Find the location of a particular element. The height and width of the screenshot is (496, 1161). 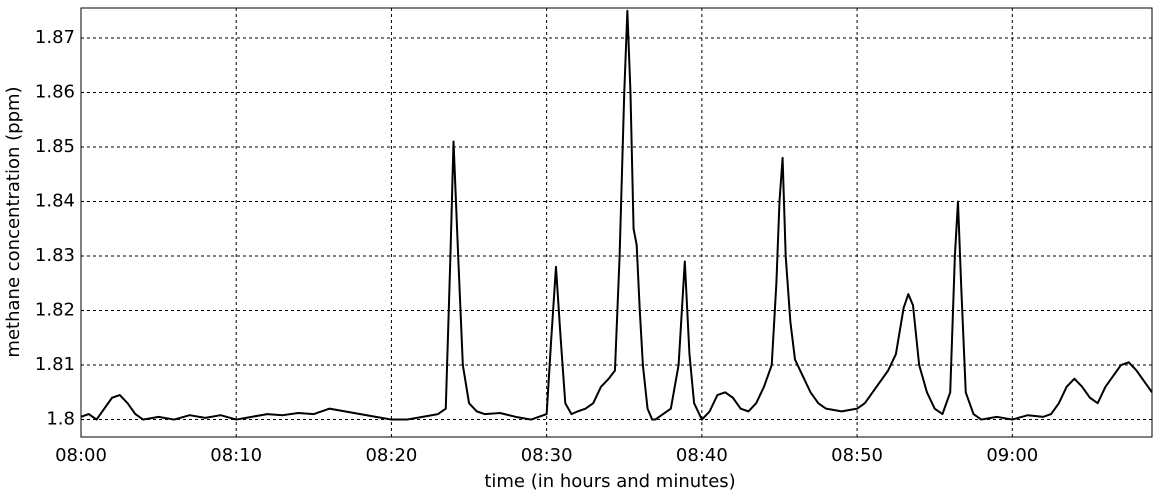

y-tick-label: 1.81 is located at coordinates (55, 364).